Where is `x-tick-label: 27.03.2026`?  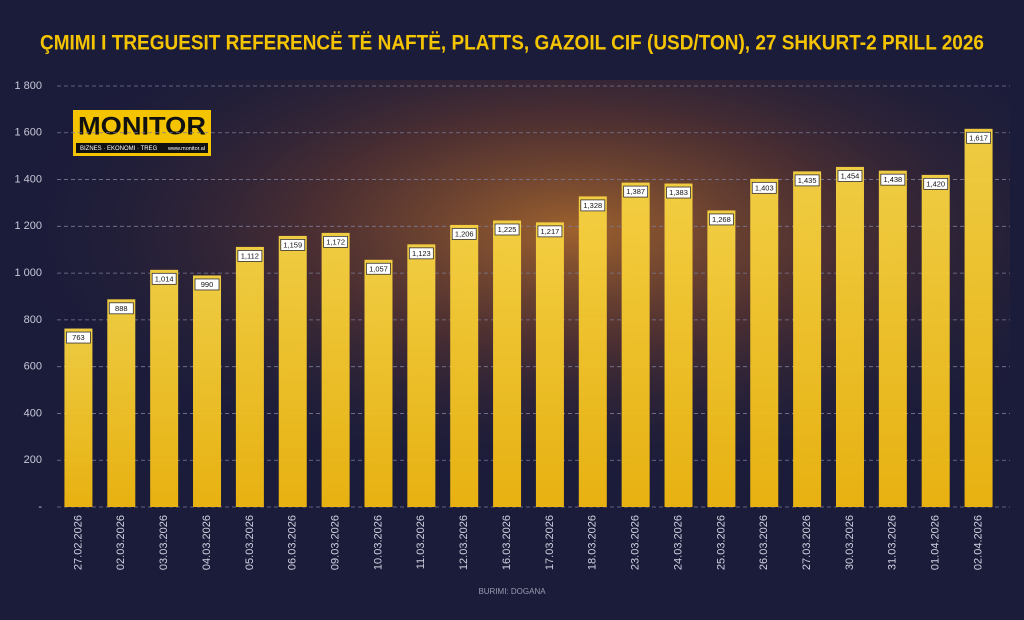 x-tick-label: 27.03.2026 is located at coordinates (807, 542).